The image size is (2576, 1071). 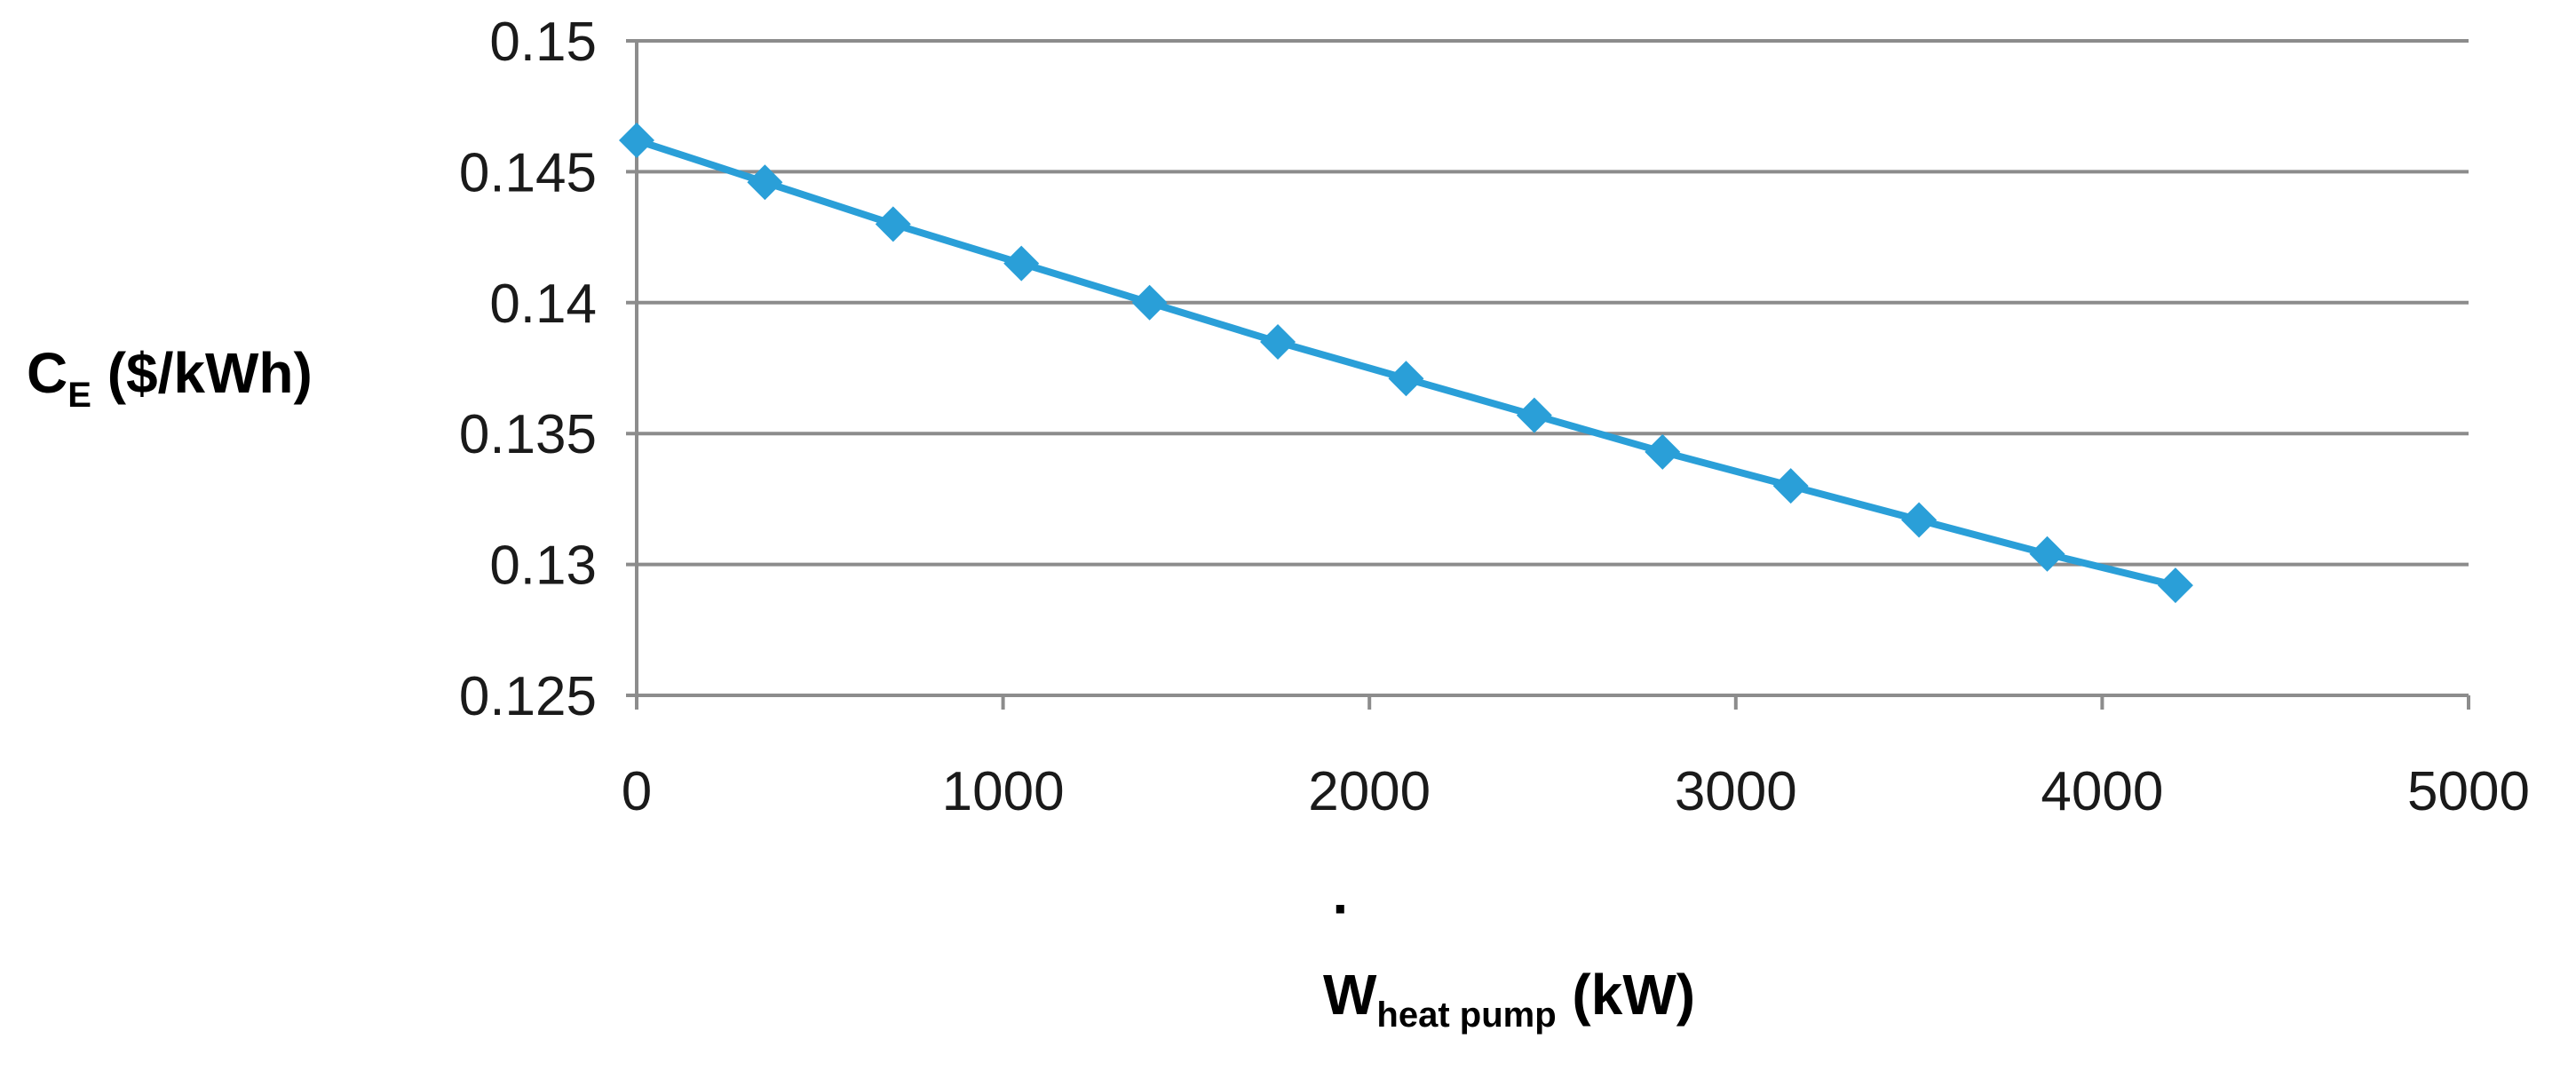 What do you see at coordinates (528, 434) in the screenshot?
I see `y-tick-label: 0.135` at bounding box center [528, 434].